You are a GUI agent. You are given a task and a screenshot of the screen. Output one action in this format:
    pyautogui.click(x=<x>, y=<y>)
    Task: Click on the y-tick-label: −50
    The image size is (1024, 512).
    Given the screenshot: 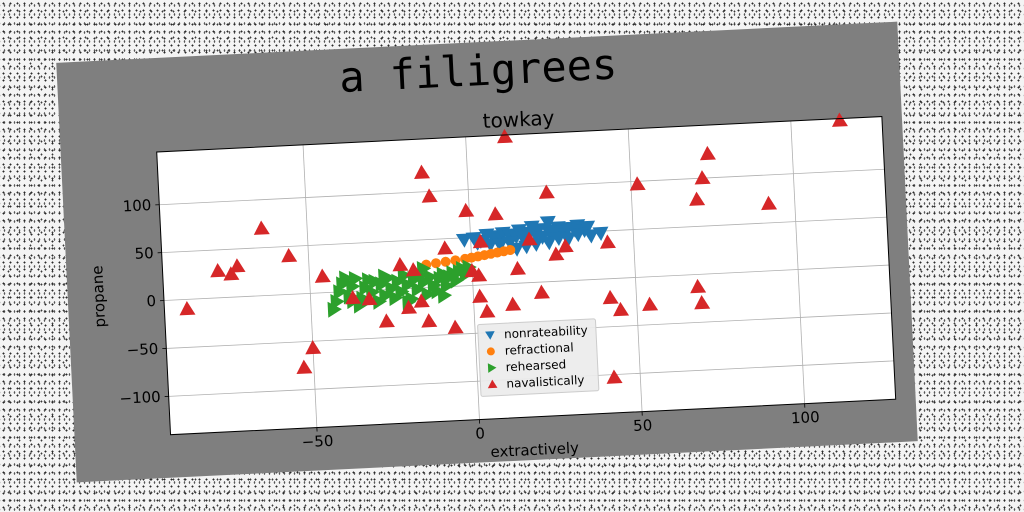 What is the action you would take?
    pyautogui.click(x=142, y=350)
    